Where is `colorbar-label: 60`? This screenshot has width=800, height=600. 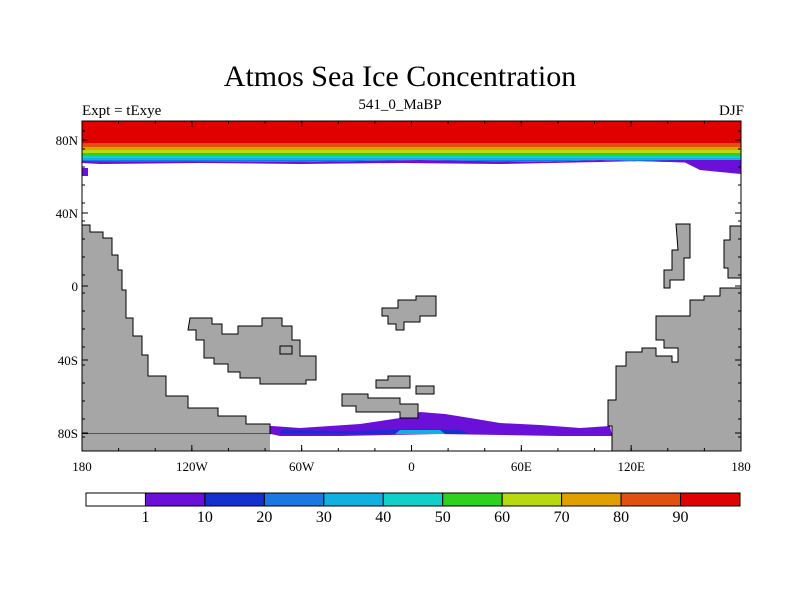
colorbar-label: 60 is located at coordinates (502, 517).